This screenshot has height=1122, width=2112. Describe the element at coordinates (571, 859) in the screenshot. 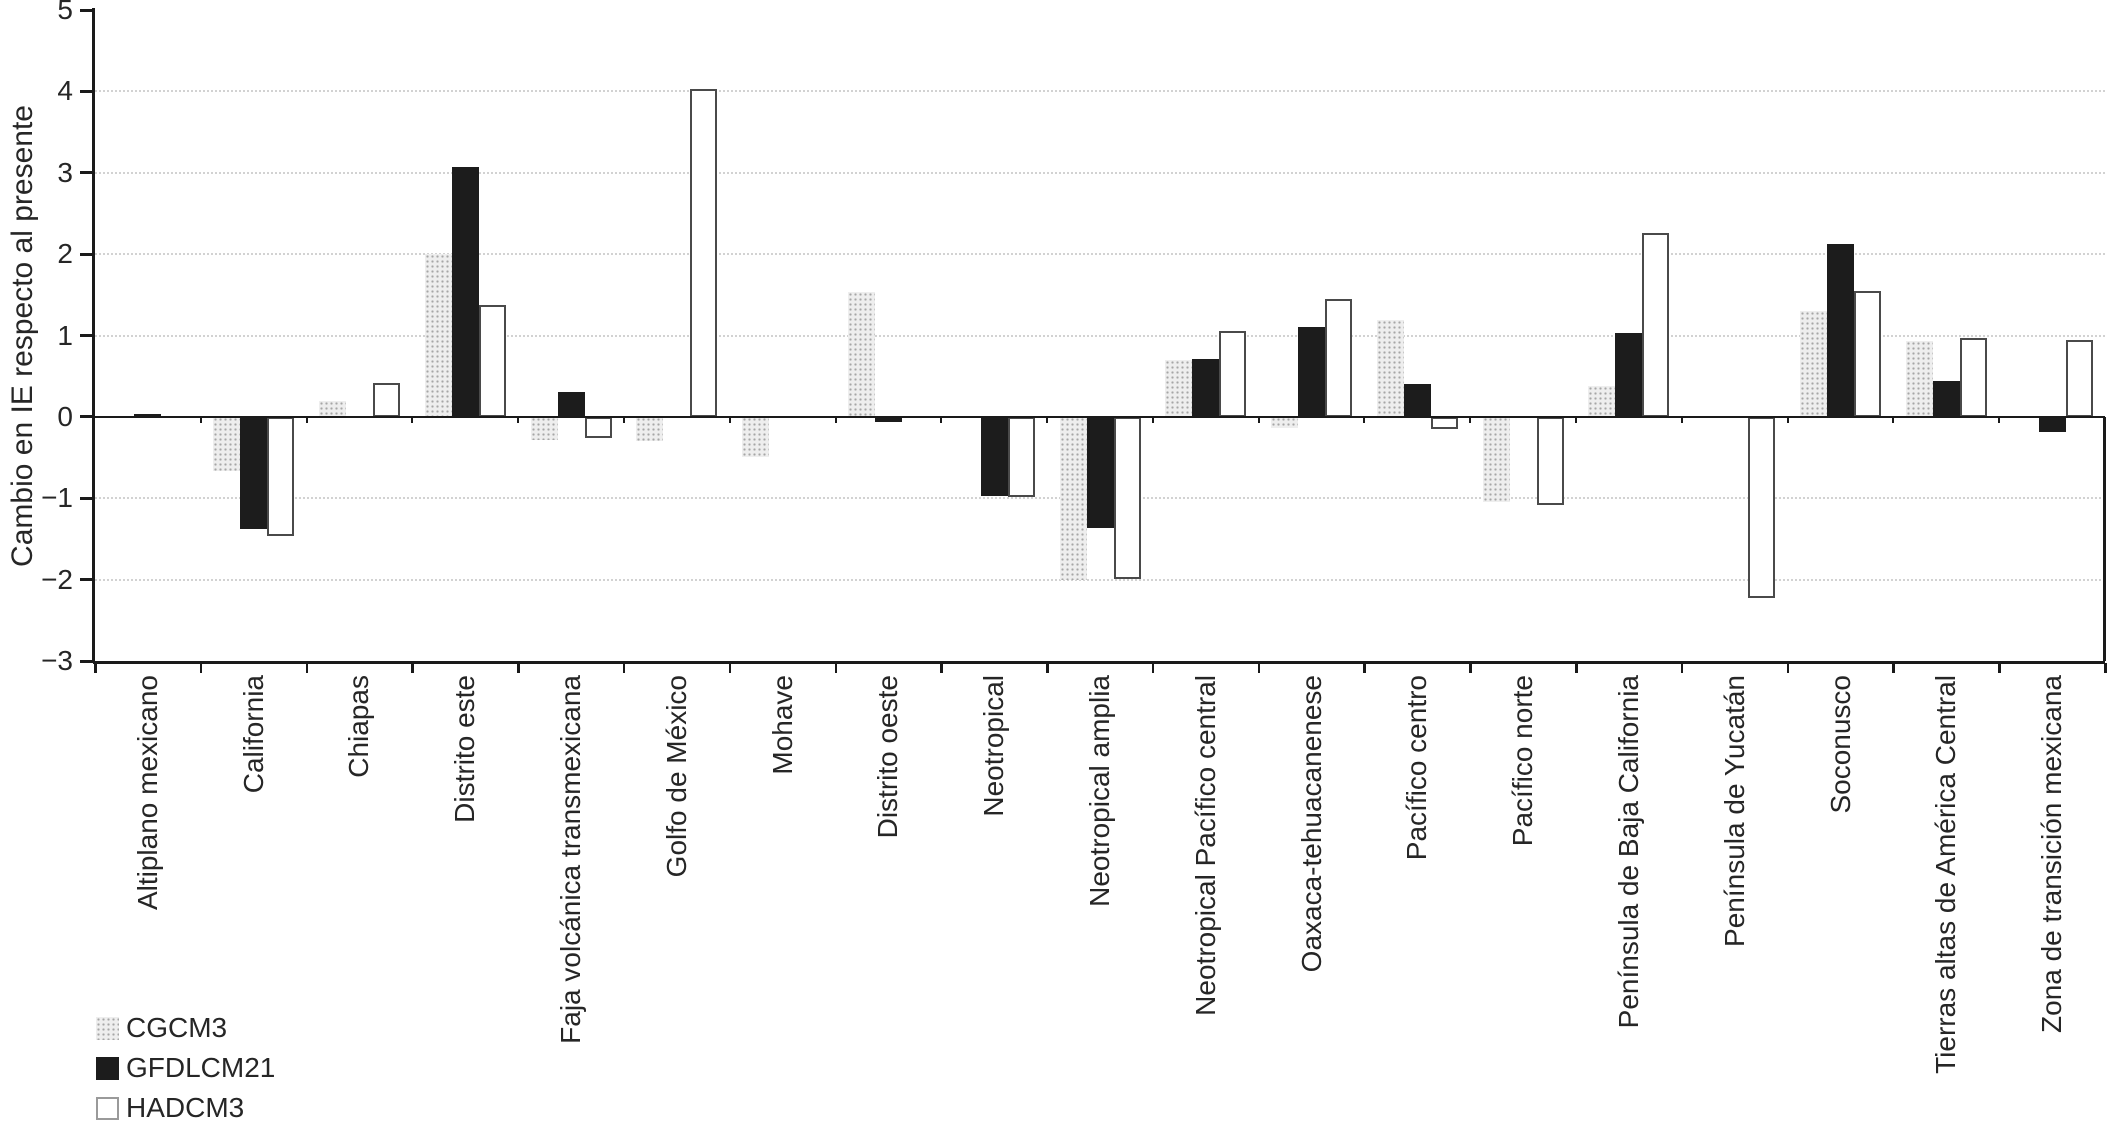

I see `x-axis-label: Faja volcánica transmexicana` at that location.